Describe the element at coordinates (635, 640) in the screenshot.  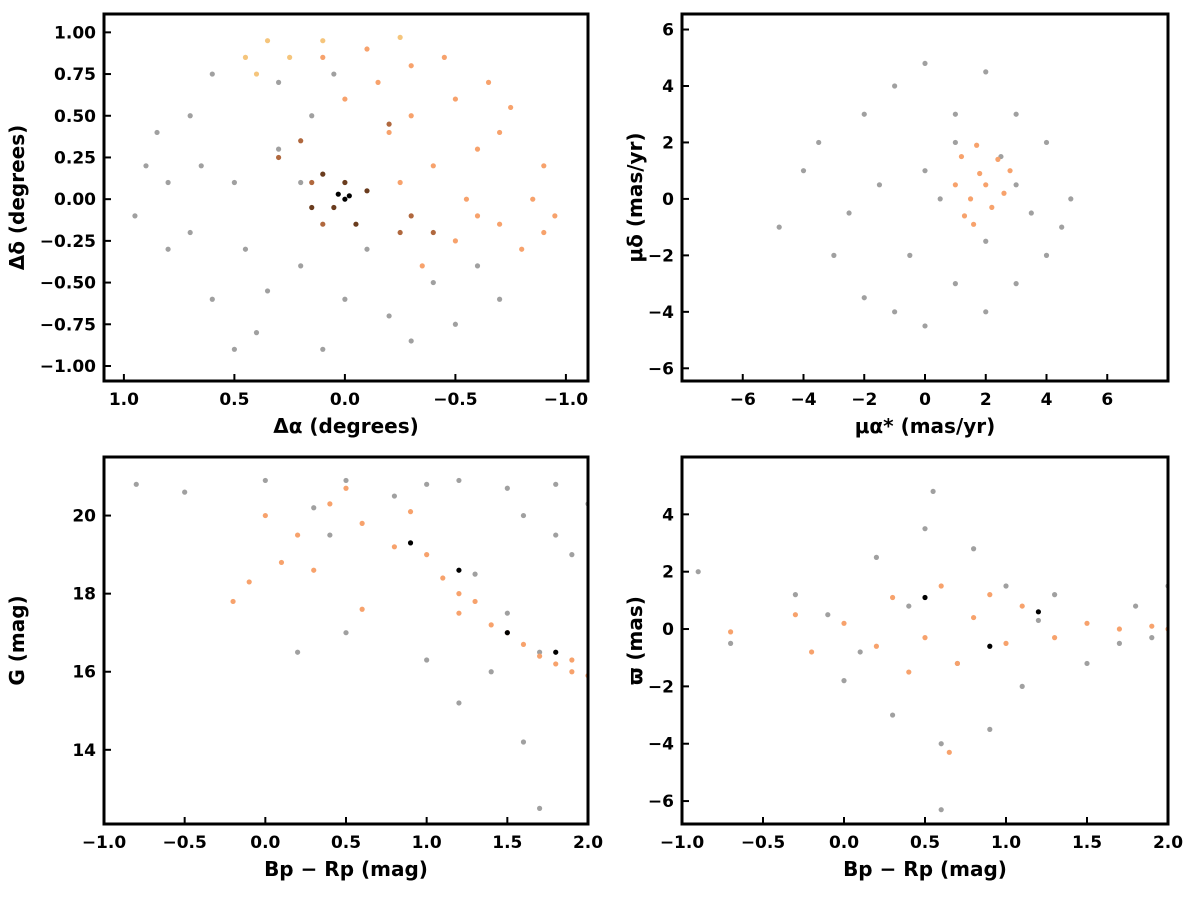
I see `y-axis-label: ϖ (mas)` at that location.